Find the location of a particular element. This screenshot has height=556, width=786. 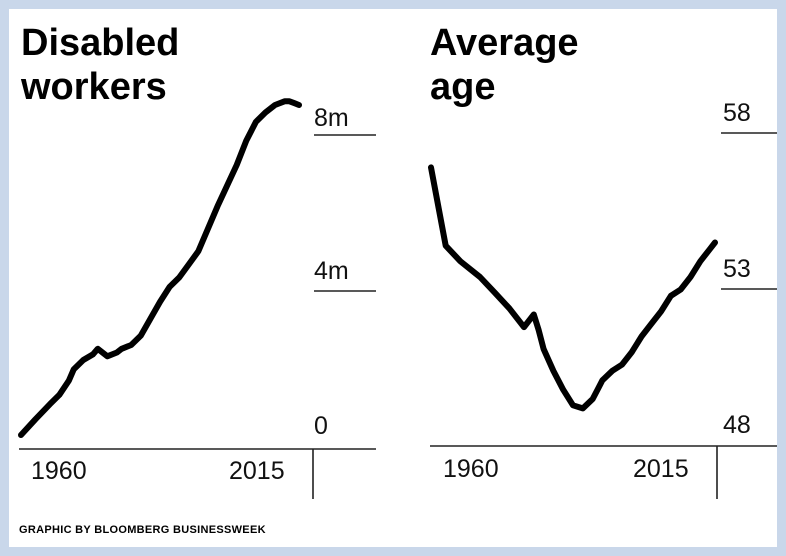

y-tick-label-58: 58 is located at coordinates (737, 113).